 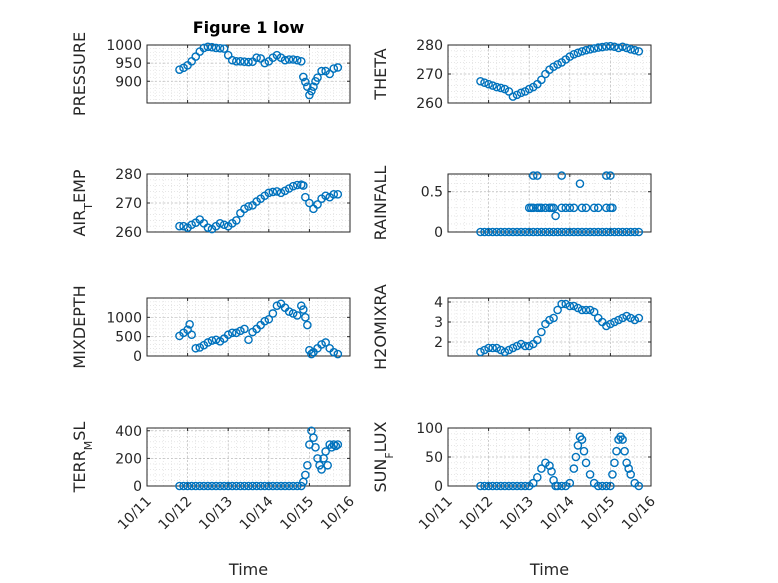 I want to click on chart-title: Figure 1 low, so click(x=249, y=27).